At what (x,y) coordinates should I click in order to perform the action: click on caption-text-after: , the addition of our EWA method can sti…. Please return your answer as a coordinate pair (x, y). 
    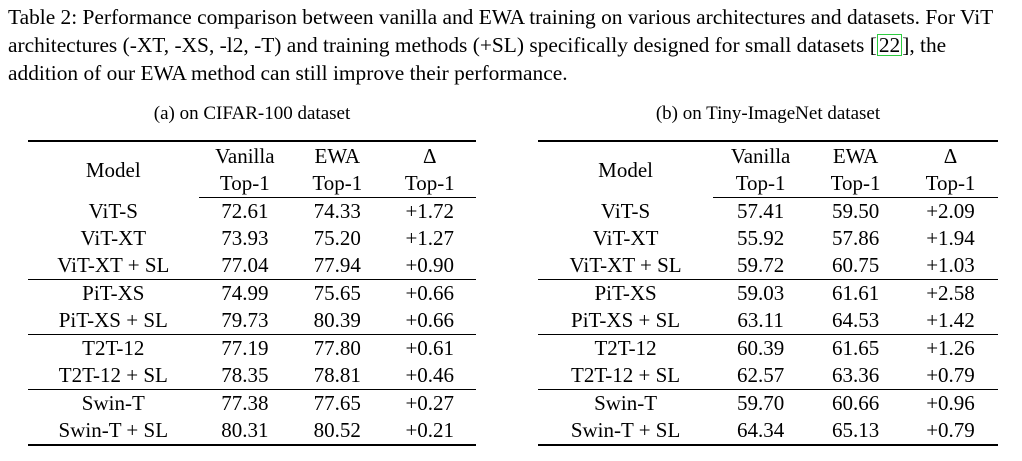
    Looking at the image, I should click on (477, 59).